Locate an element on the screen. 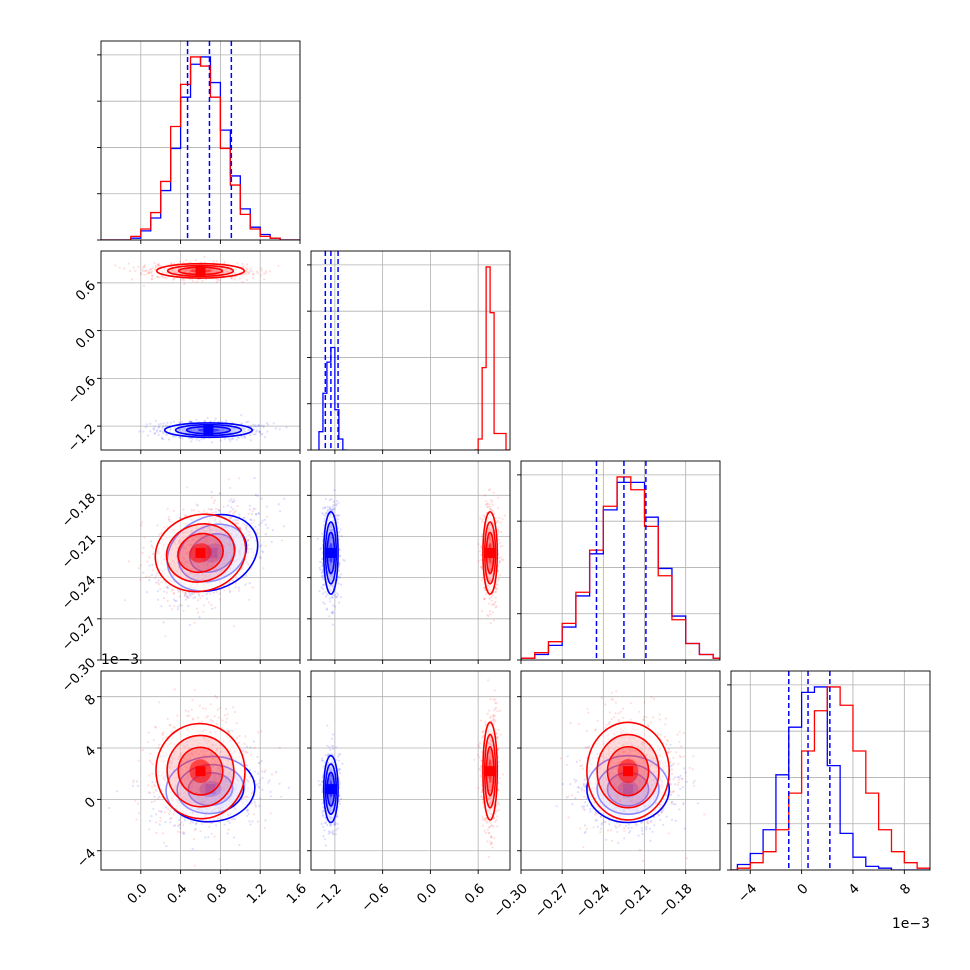 Image resolution: width=970 pixels, height=970 pixels. scatter-panel-p1-p2: −1.2 −0.6 0.0 0.6 is located at coordinates (183, 352).